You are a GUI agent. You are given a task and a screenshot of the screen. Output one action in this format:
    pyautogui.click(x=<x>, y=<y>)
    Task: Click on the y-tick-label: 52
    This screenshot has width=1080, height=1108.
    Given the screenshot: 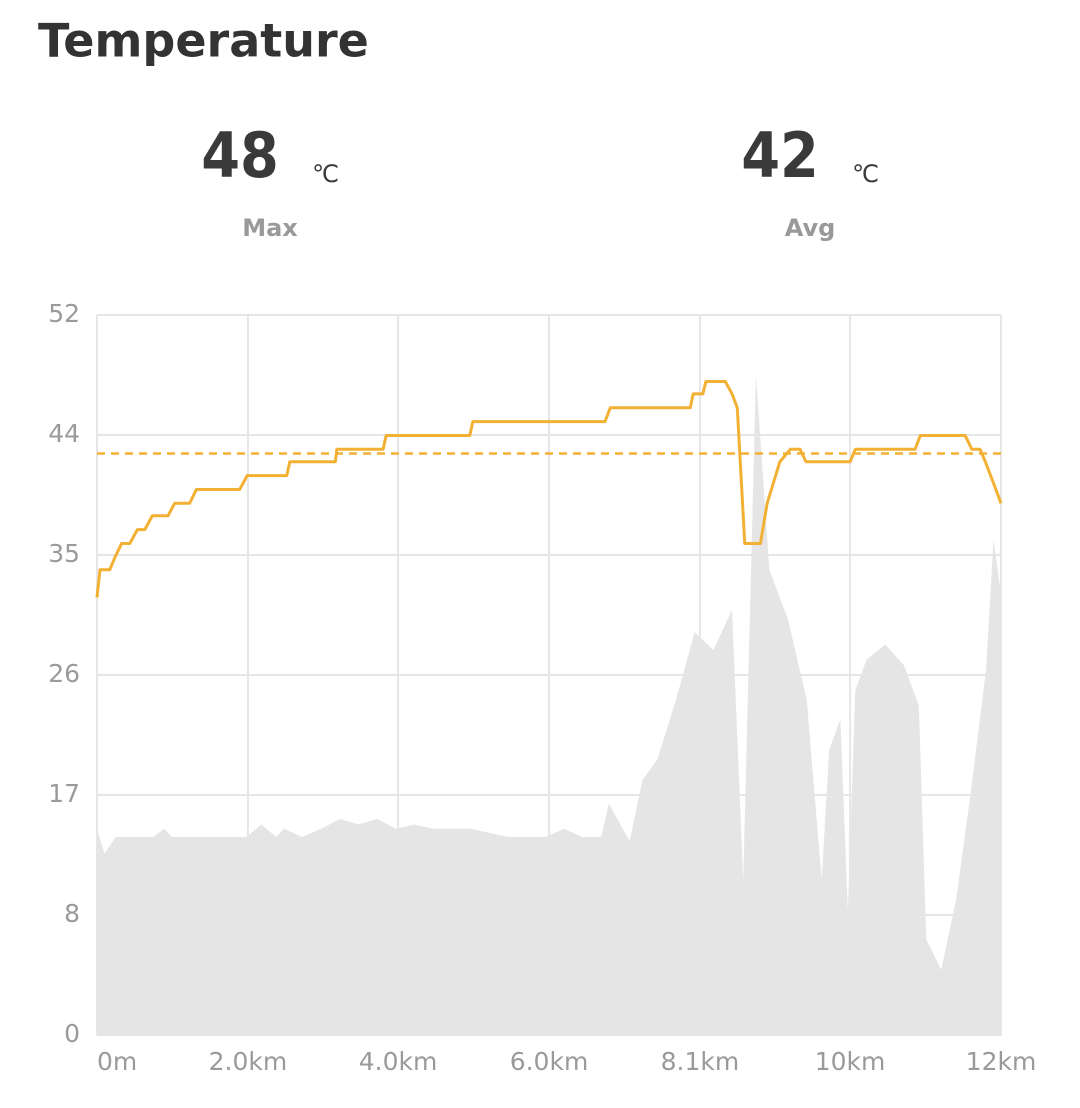 What is the action you would take?
    pyautogui.click(x=64, y=313)
    